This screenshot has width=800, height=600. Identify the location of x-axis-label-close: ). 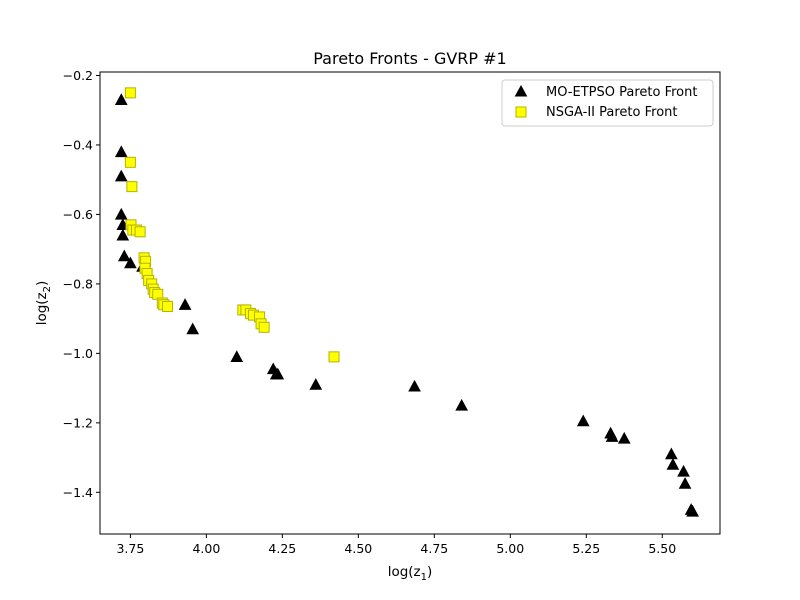
(429, 572).